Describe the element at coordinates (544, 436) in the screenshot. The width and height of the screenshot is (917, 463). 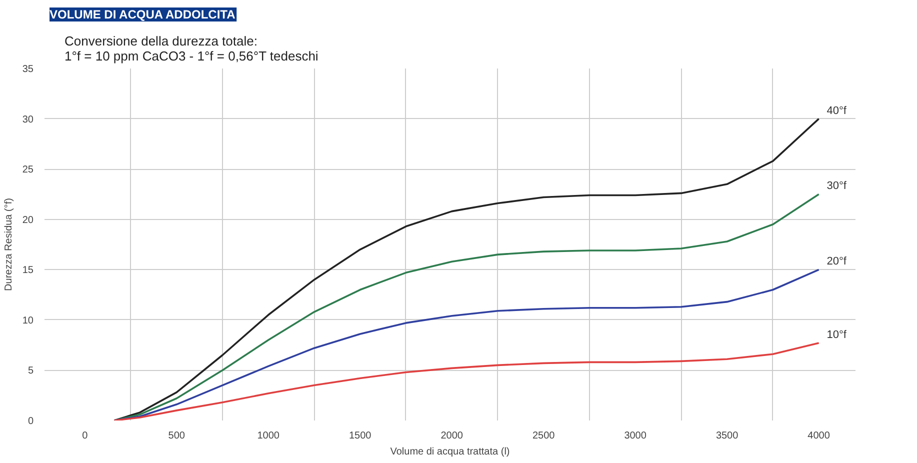
I see `x-tick-label: 2500` at that location.